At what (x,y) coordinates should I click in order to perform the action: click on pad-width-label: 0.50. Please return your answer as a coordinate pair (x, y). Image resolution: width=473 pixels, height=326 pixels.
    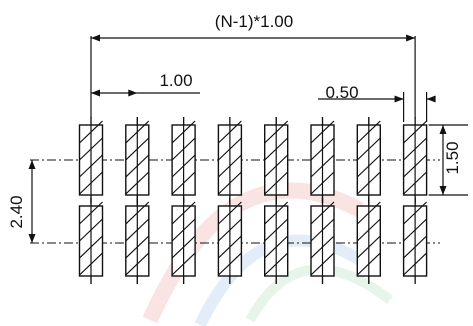
    Looking at the image, I should click on (341, 92).